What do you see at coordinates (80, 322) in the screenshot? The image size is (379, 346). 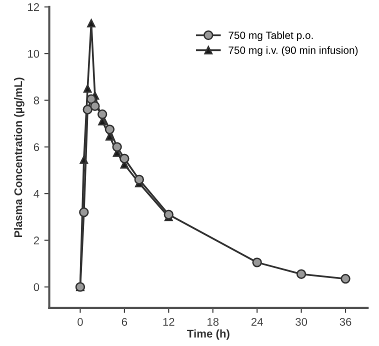 I see `x-tick-label: 0` at bounding box center [80, 322].